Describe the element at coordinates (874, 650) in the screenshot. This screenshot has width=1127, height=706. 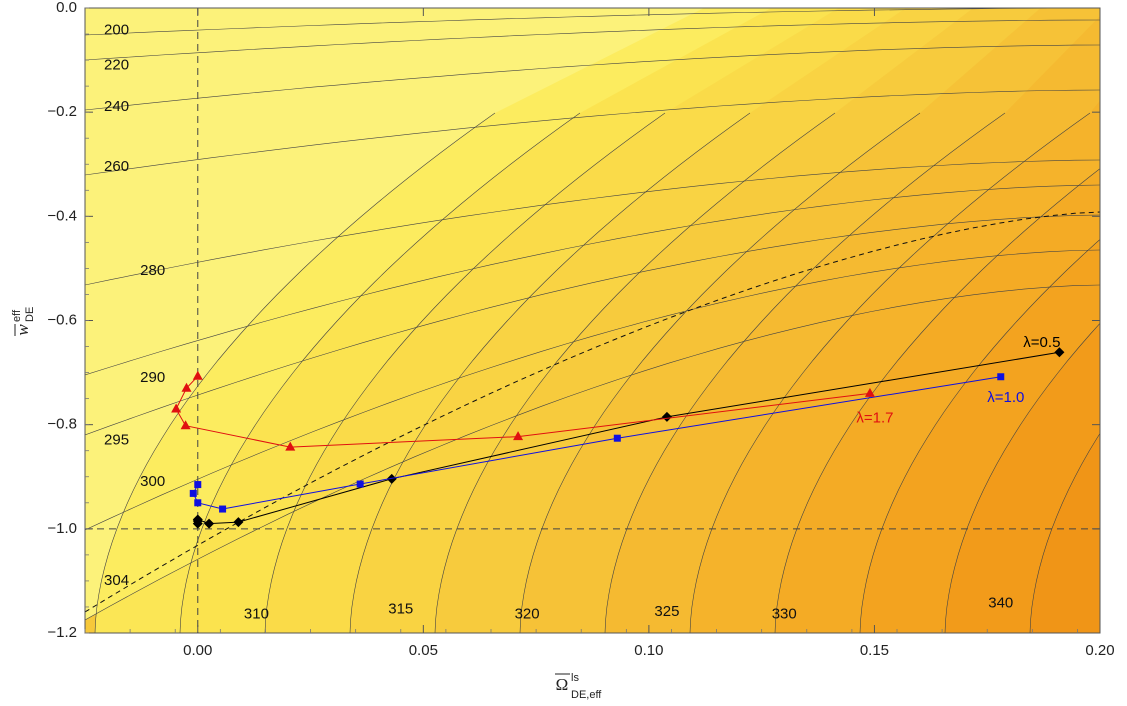
I see `x-tick-label: 0.15` at that location.